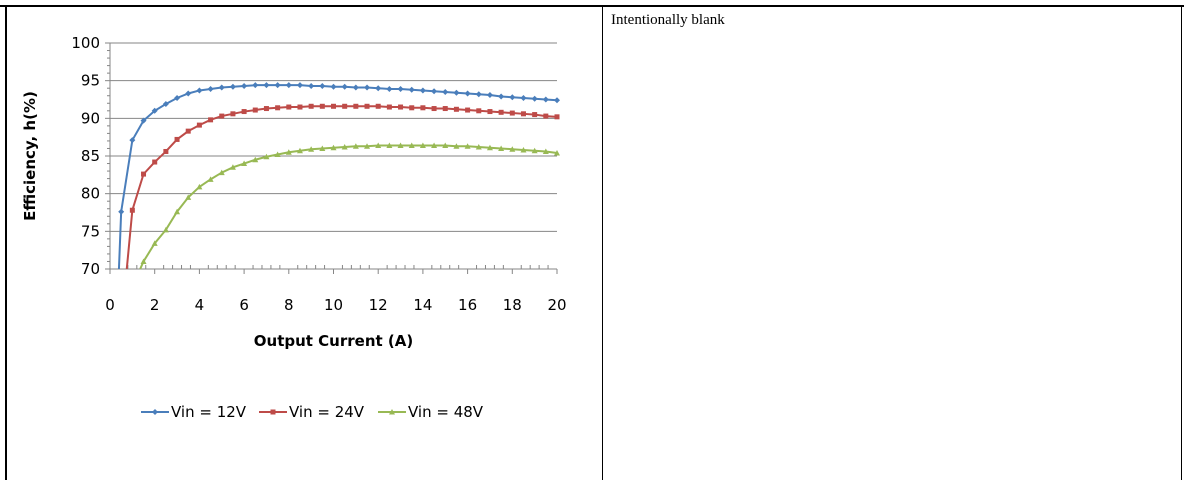  What do you see at coordinates (512, 305) in the screenshot?
I see `x-tick-label: 18` at bounding box center [512, 305].